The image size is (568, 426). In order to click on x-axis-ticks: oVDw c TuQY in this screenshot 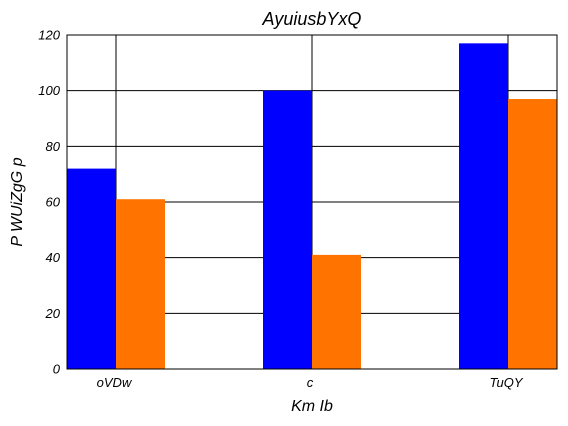, I will do `click(310, 382)`.